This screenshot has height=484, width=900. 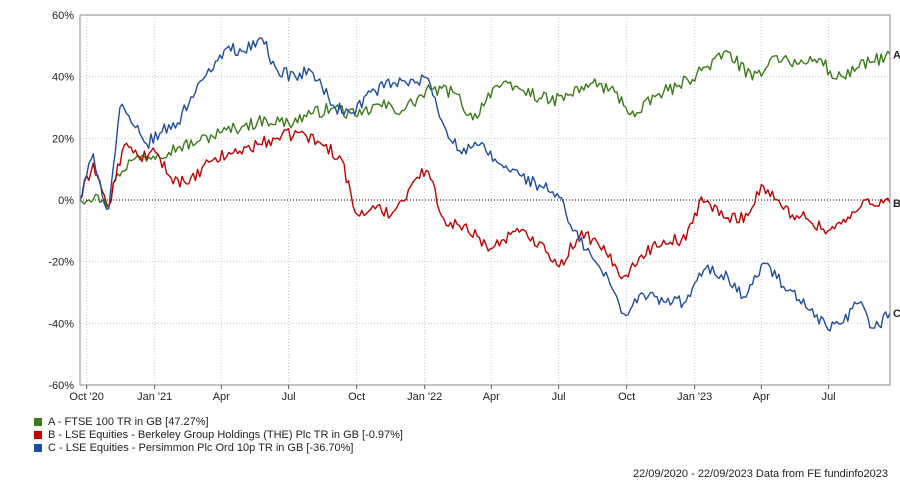 I want to click on x-tick-label: Jan '21, so click(x=154, y=397).